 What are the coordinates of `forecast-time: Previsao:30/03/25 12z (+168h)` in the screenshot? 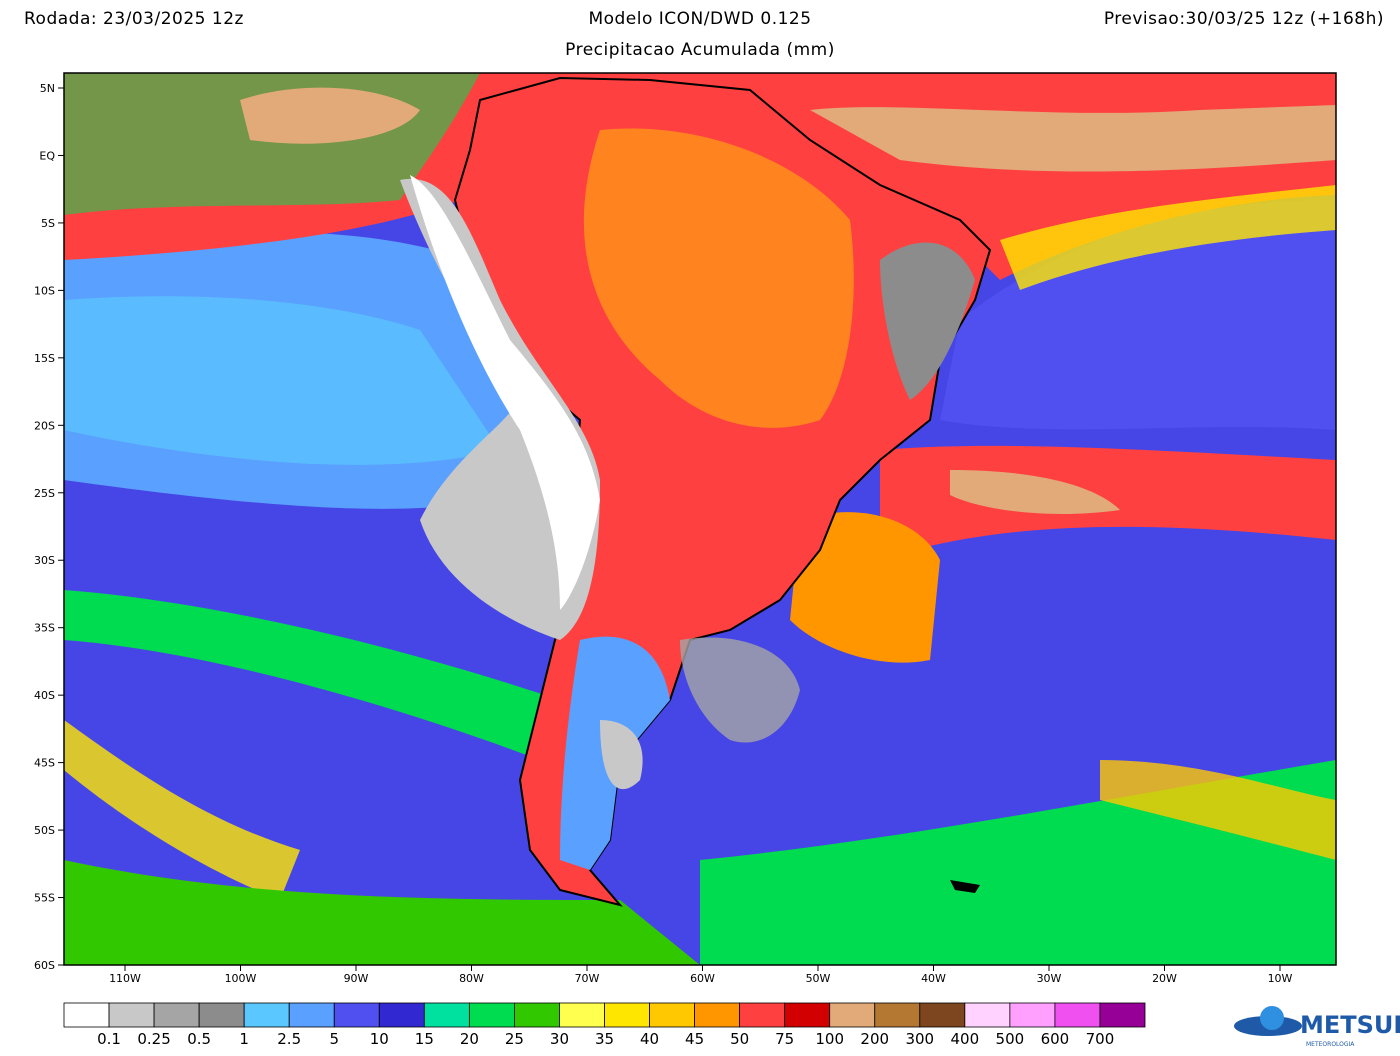 It's located at (1244, 19).